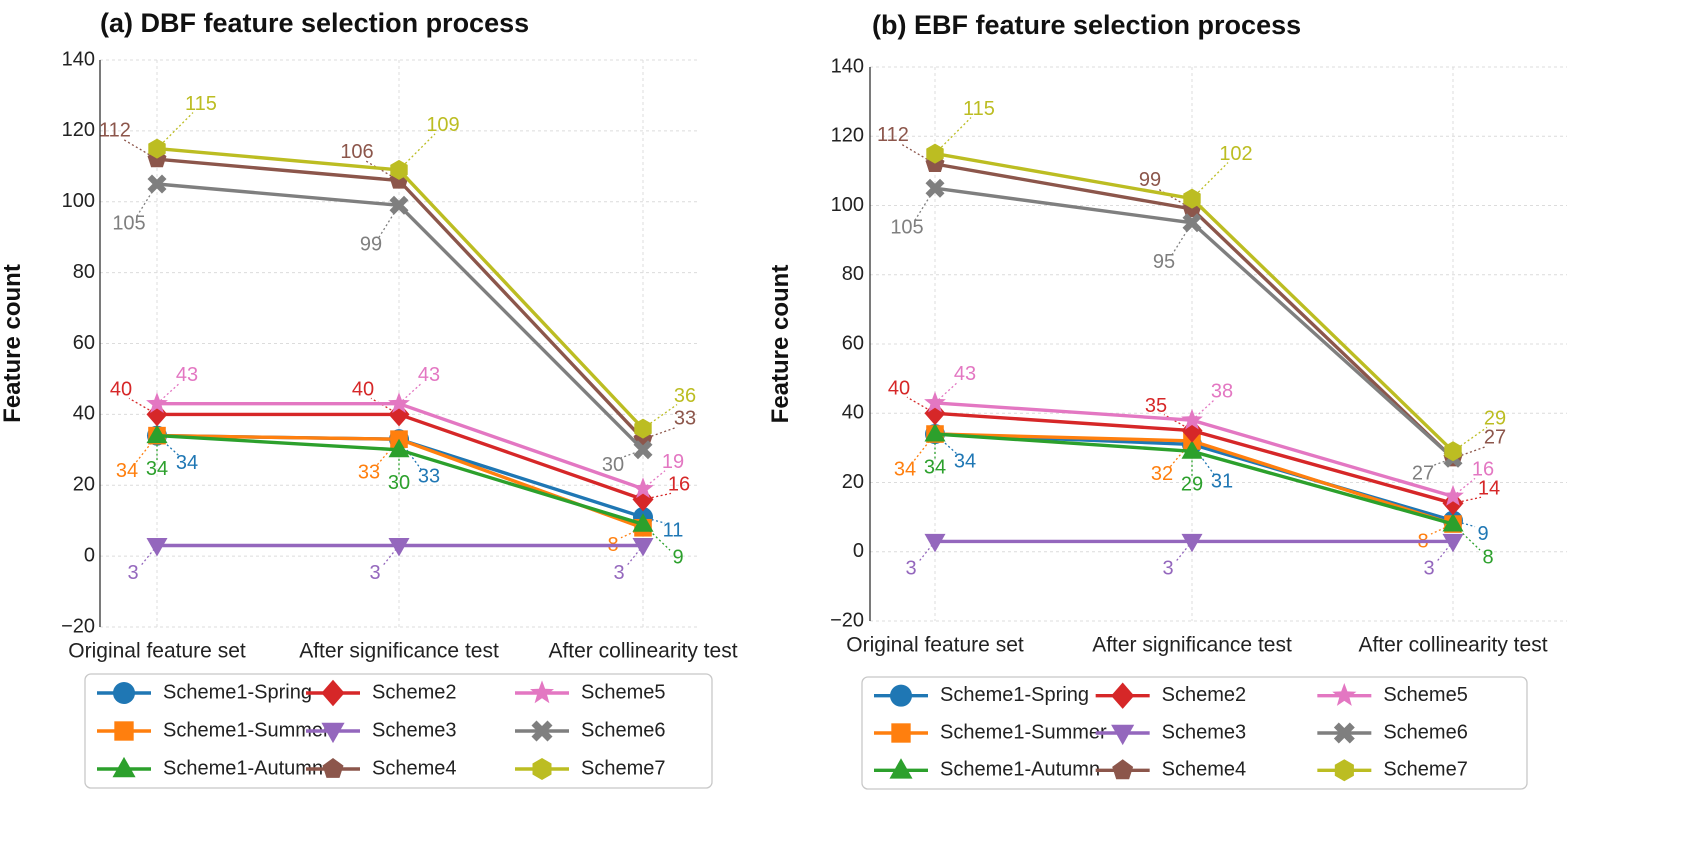 This screenshot has width=1704, height=856. What do you see at coordinates (685, 396) in the screenshot?
I see `data-label: 36` at bounding box center [685, 396].